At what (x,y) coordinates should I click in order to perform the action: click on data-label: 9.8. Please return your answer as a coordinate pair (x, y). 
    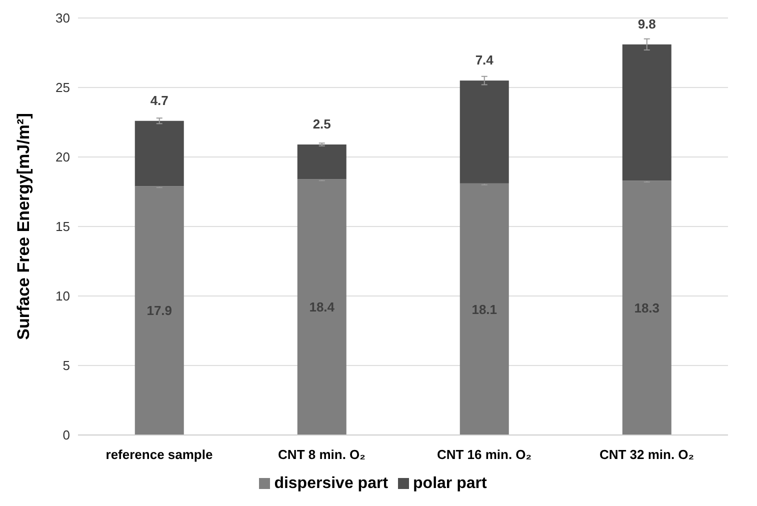
    Looking at the image, I should click on (647, 24).